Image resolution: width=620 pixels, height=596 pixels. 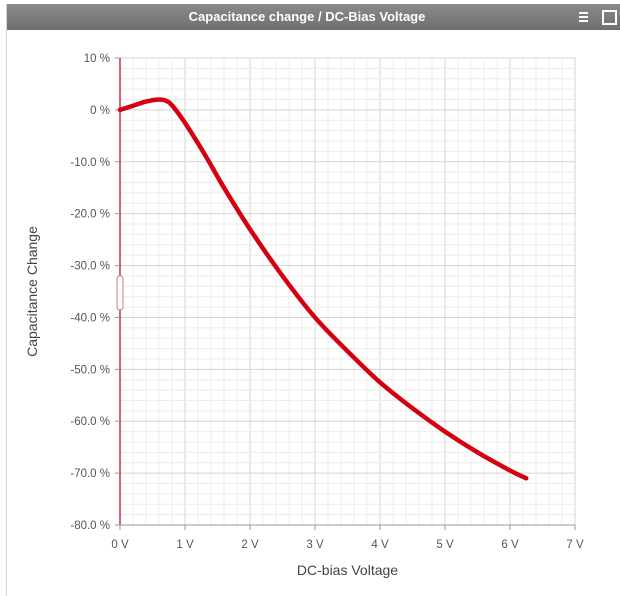 What do you see at coordinates (583, 17) in the screenshot?
I see `hamburger-menu-icon` at bounding box center [583, 17].